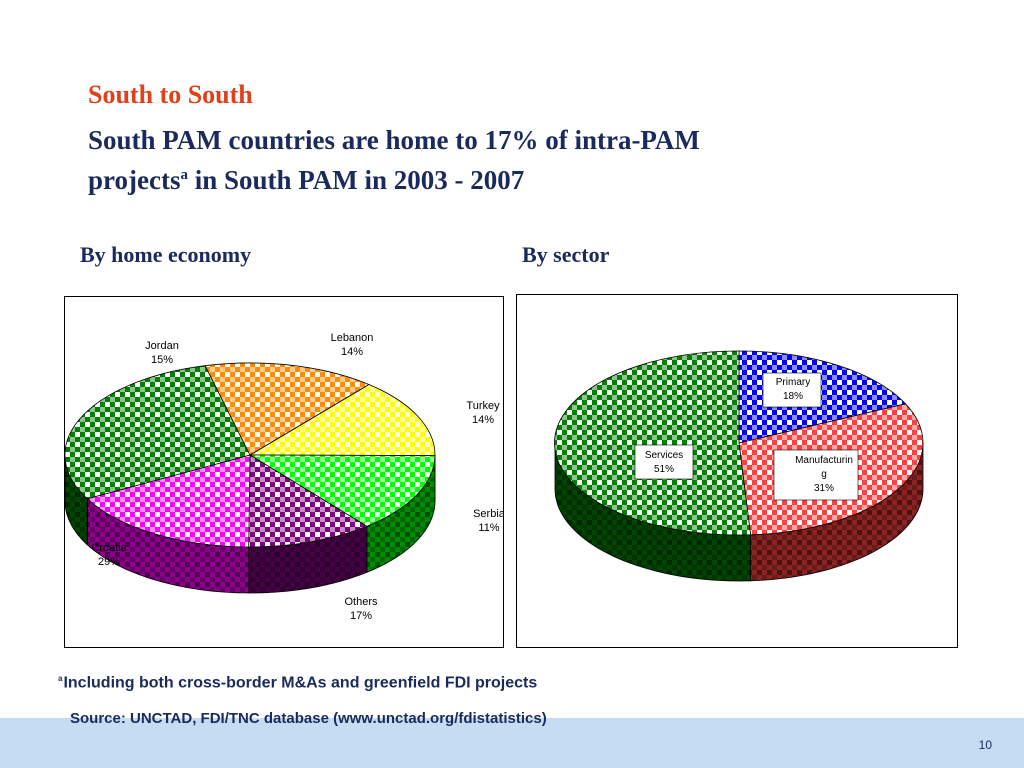 Image resolution: width=1024 pixels, height=768 pixels. What do you see at coordinates (361, 602) in the screenshot?
I see `slice-name-others: Others` at bounding box center [361, 602].